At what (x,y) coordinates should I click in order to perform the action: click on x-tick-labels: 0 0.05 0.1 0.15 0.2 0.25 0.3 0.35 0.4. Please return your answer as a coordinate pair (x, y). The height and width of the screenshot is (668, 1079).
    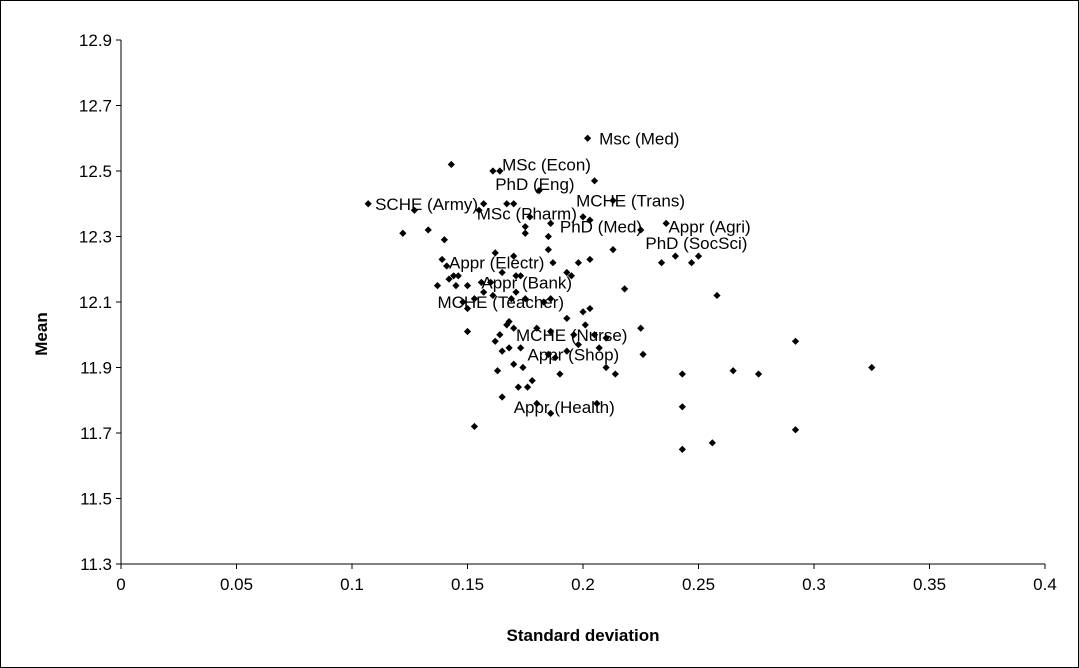
    Looking at the image, I should click on (586, 584).